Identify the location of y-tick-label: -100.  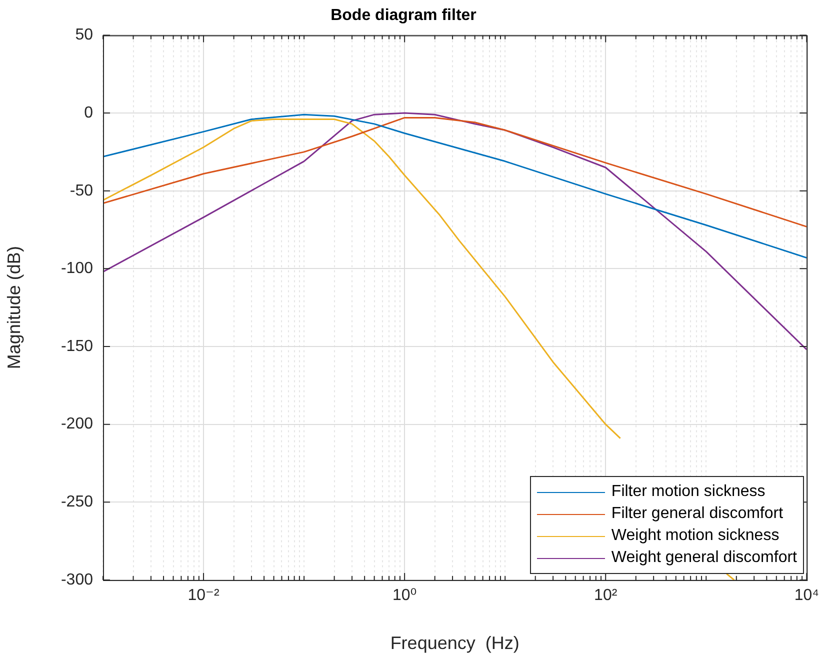
(77, 269).